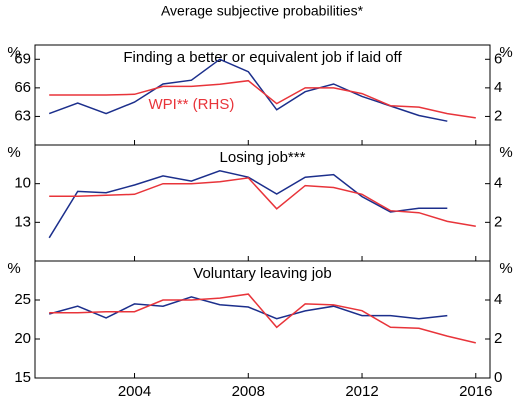  I want to click on y2-tick-label: 6, so click(498, 58).